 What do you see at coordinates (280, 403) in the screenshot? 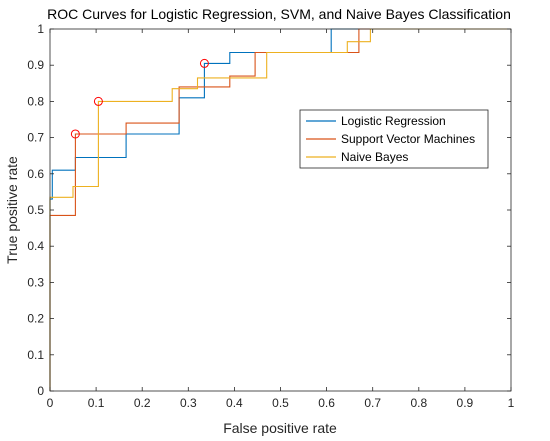
I see `x-tick-label: 0.5` at bounding box center [280, 403].